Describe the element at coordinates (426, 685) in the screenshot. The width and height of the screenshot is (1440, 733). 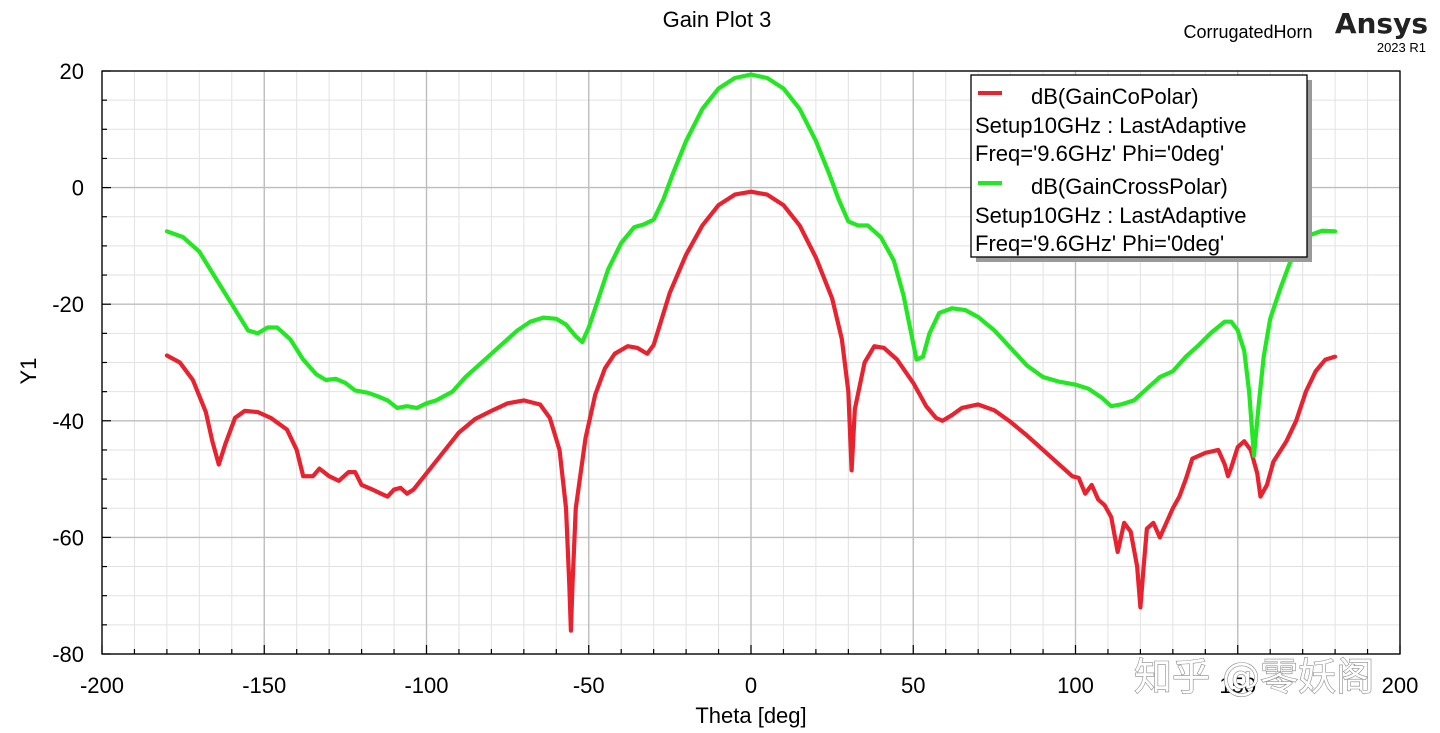
I see `x-tick-label: -100` at that location.